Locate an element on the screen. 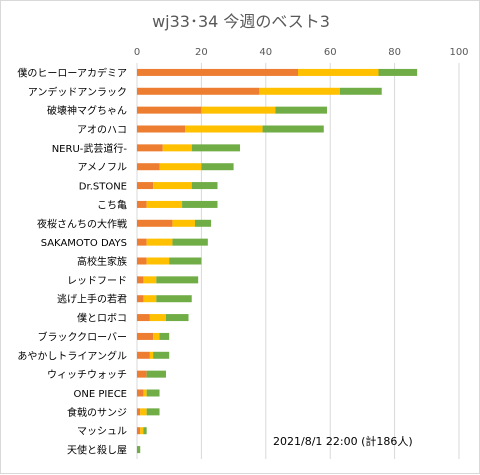 This screenshot has height=475, width=480. y-category-label: レッドフード is located at coordinates (97, 281).